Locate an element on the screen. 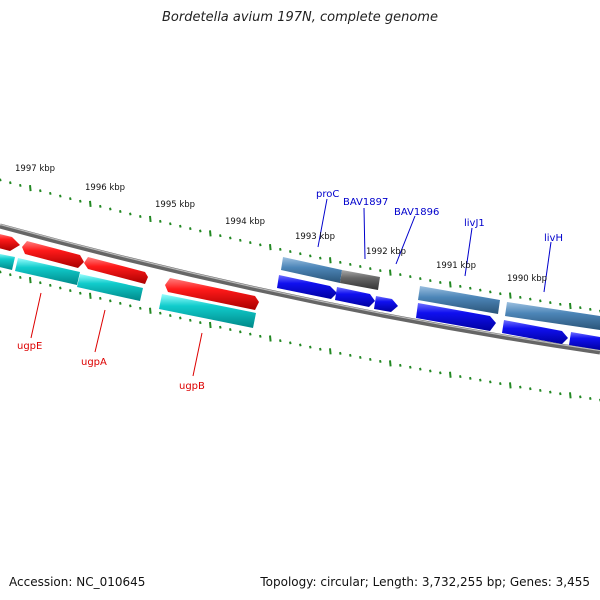 Image resolution: width=600 pixels, height=600 pixels. map-title: Bordetella avium 197N, complete genome is located at coordinates (300, 17).